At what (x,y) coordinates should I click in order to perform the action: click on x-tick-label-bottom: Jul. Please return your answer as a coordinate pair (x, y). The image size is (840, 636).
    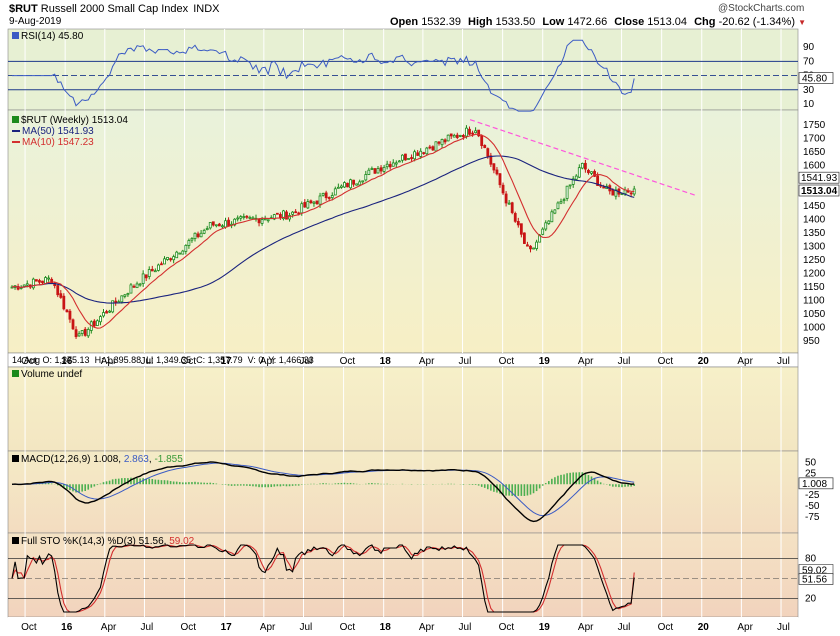
    Looking at the image, I should click on (624, 627).